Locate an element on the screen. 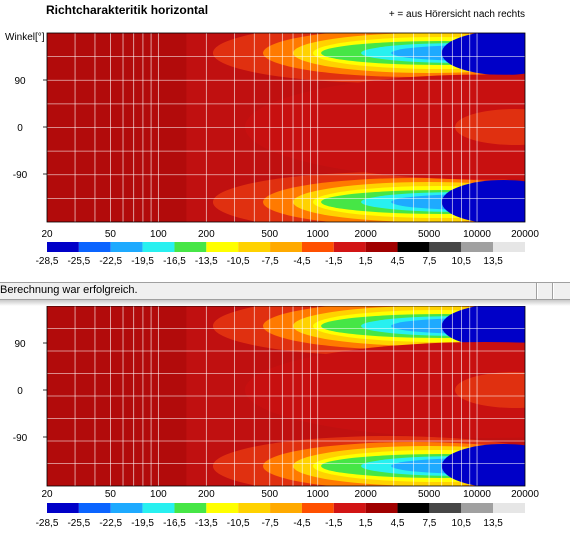  status-bar: Berechnung war erfolgreich. is located at coordinates (285, 291).